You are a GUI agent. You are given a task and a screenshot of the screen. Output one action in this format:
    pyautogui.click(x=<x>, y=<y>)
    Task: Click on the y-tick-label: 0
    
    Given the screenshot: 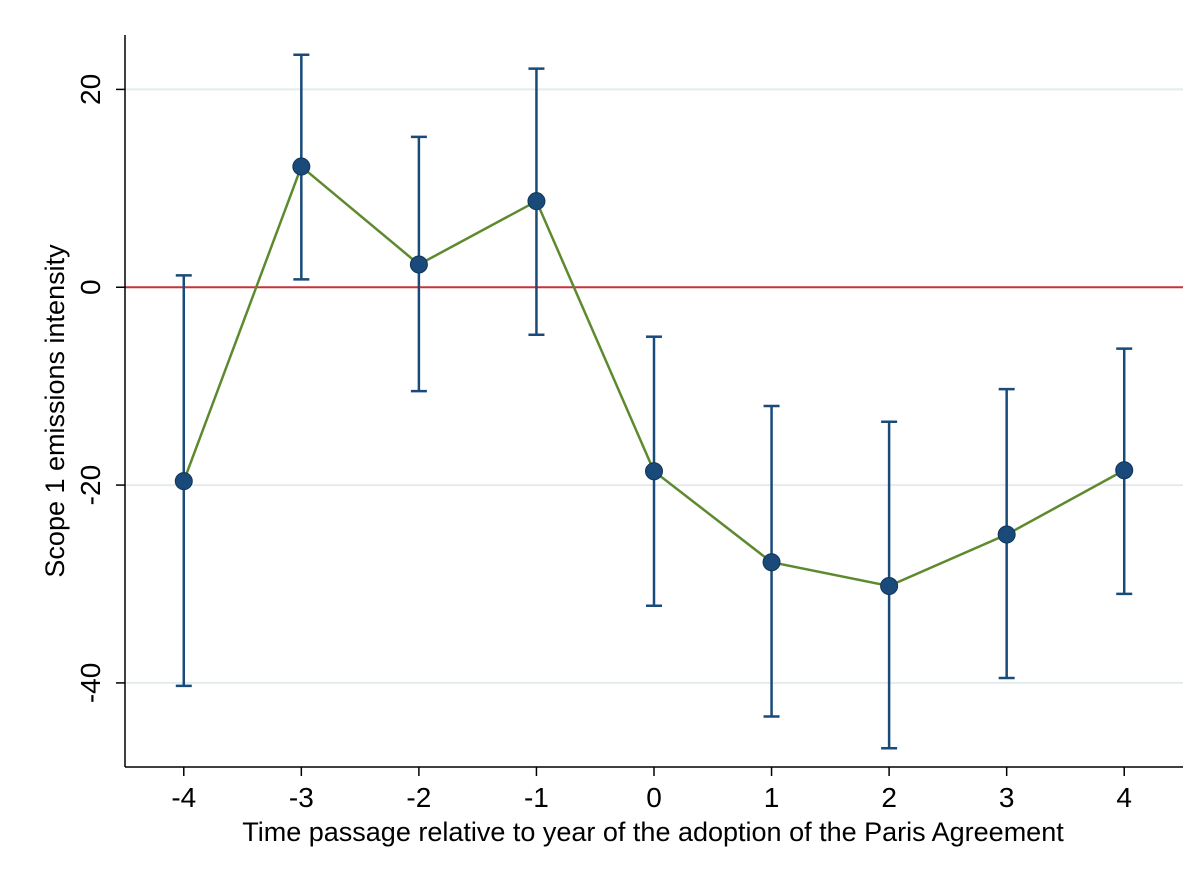 What is the action you would take?
    pyautogui.click(x=90, y=287)
    